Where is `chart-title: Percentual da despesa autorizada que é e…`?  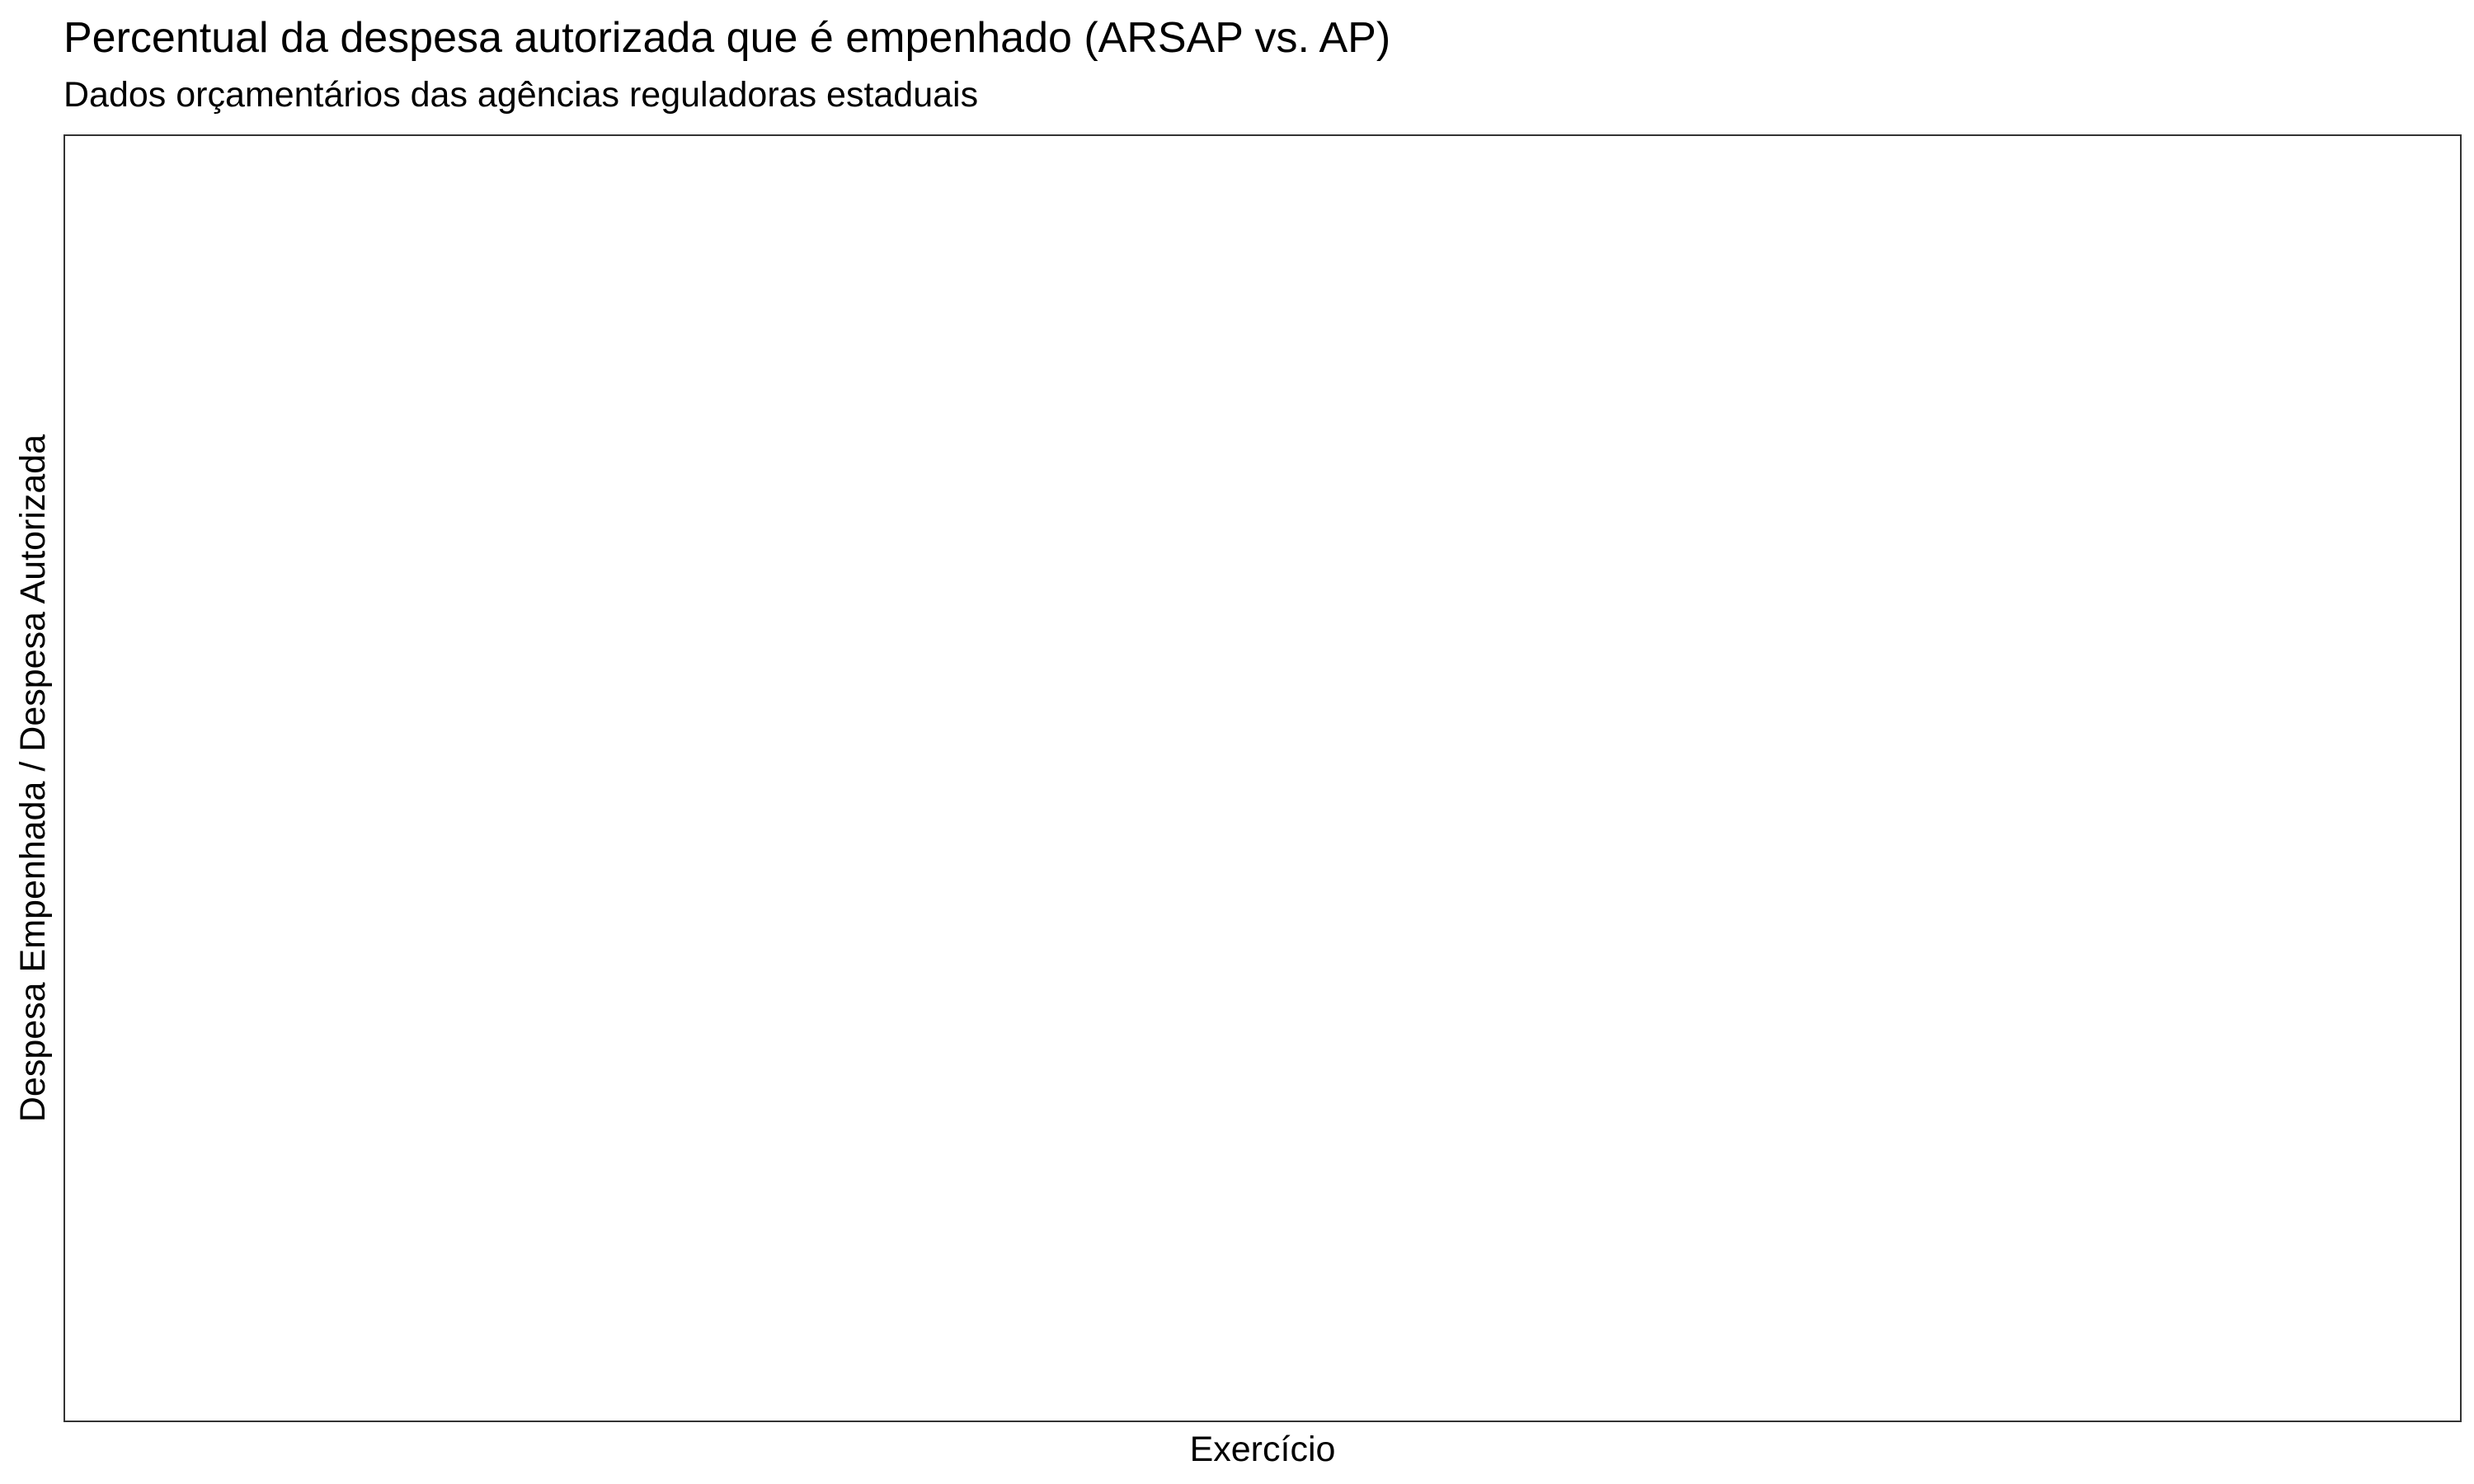 chart-title: Percentual da despesa autorizada que é e… is located at coordinates (727, 38).